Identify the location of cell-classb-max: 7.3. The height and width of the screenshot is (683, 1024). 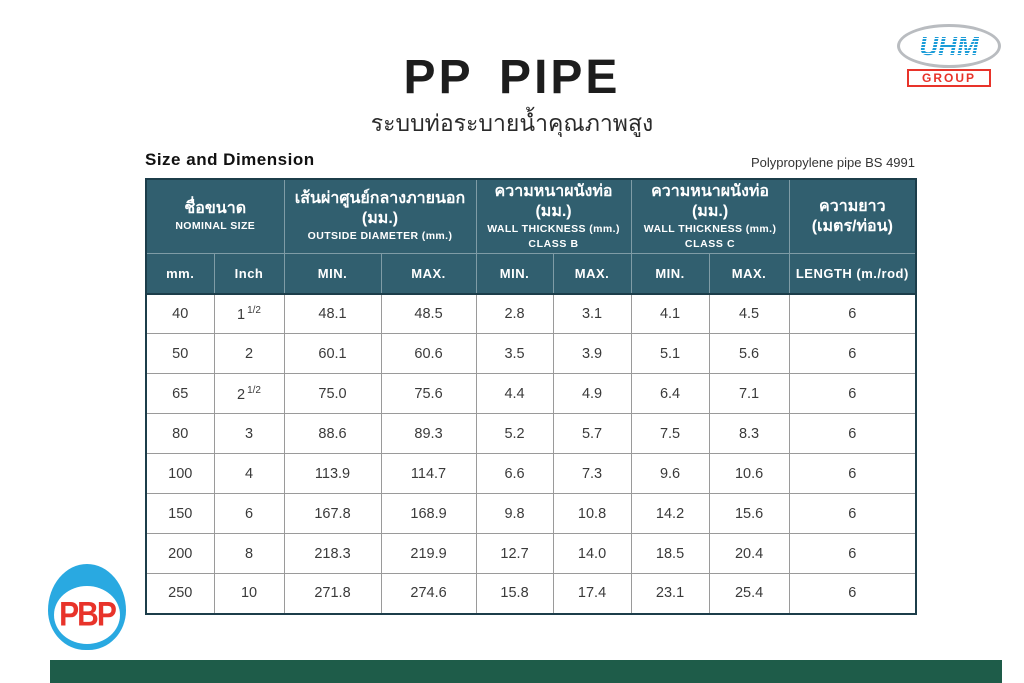
(592, 473).